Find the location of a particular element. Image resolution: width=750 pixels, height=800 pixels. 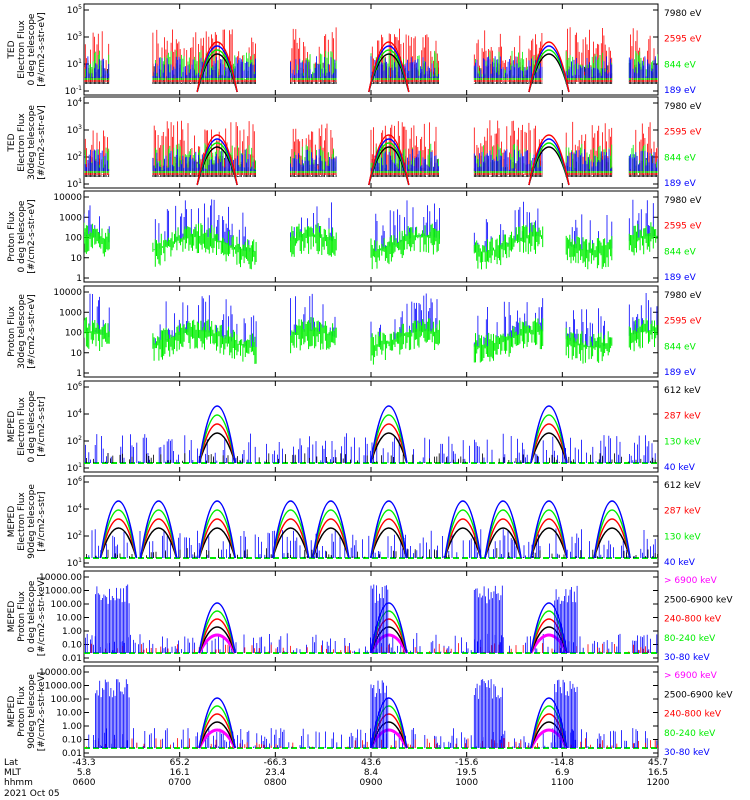

legend-entry: 2595 eV is located at coordinates (683, 227).